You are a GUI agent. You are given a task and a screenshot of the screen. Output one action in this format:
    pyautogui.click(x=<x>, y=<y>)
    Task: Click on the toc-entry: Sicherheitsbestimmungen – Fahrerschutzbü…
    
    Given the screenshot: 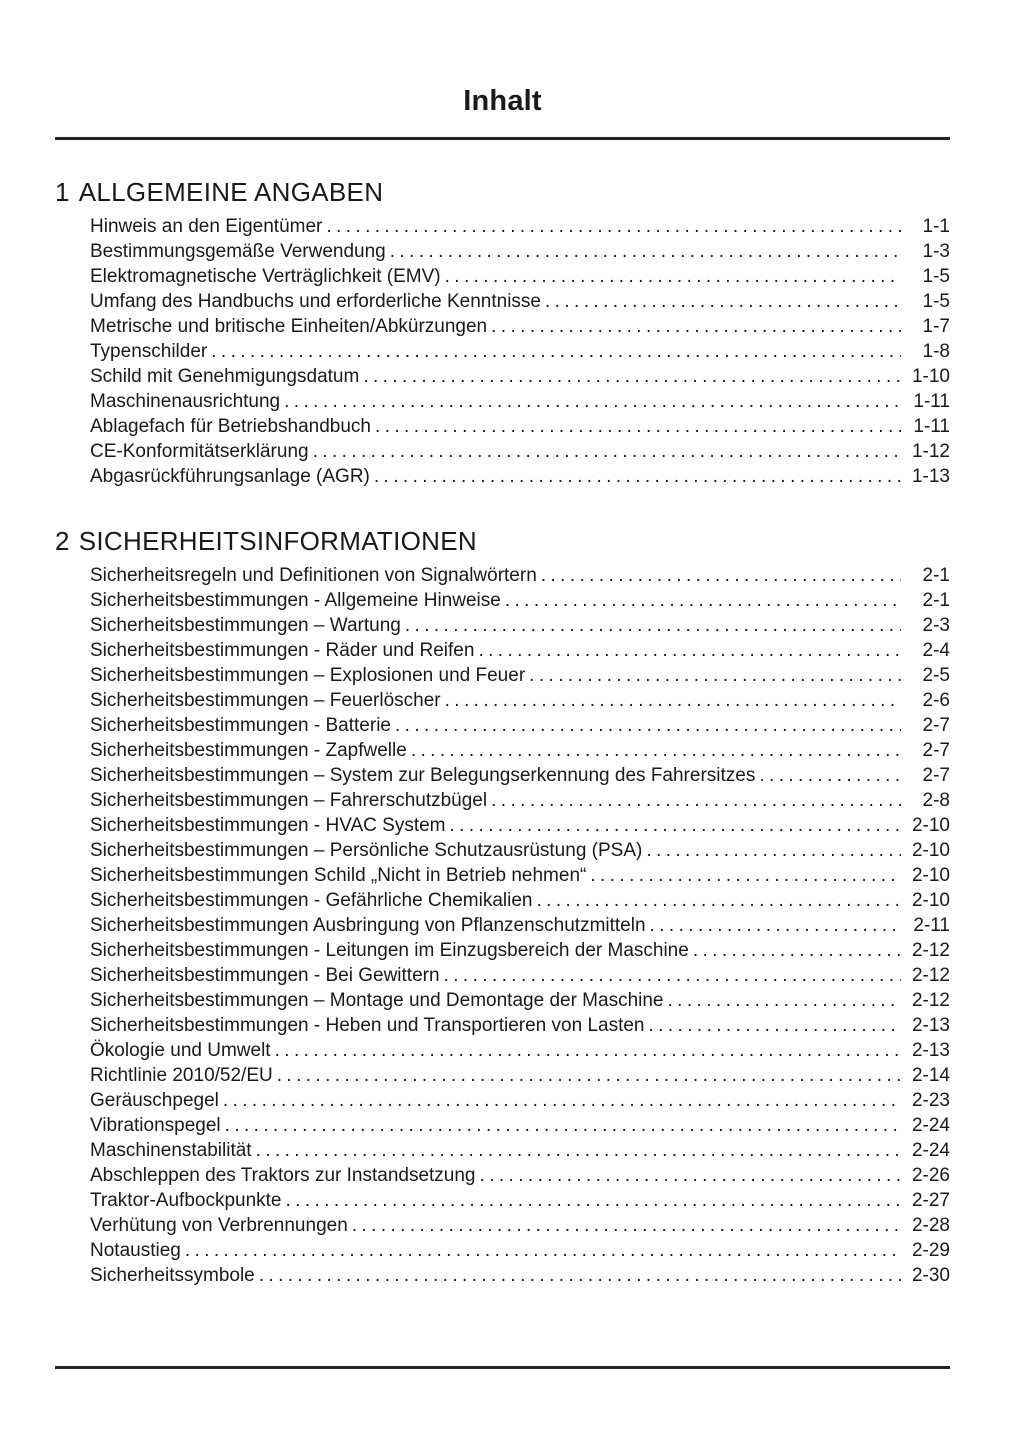 What is the action you would take?
    pyautogui.click(x=520, y=800)
    